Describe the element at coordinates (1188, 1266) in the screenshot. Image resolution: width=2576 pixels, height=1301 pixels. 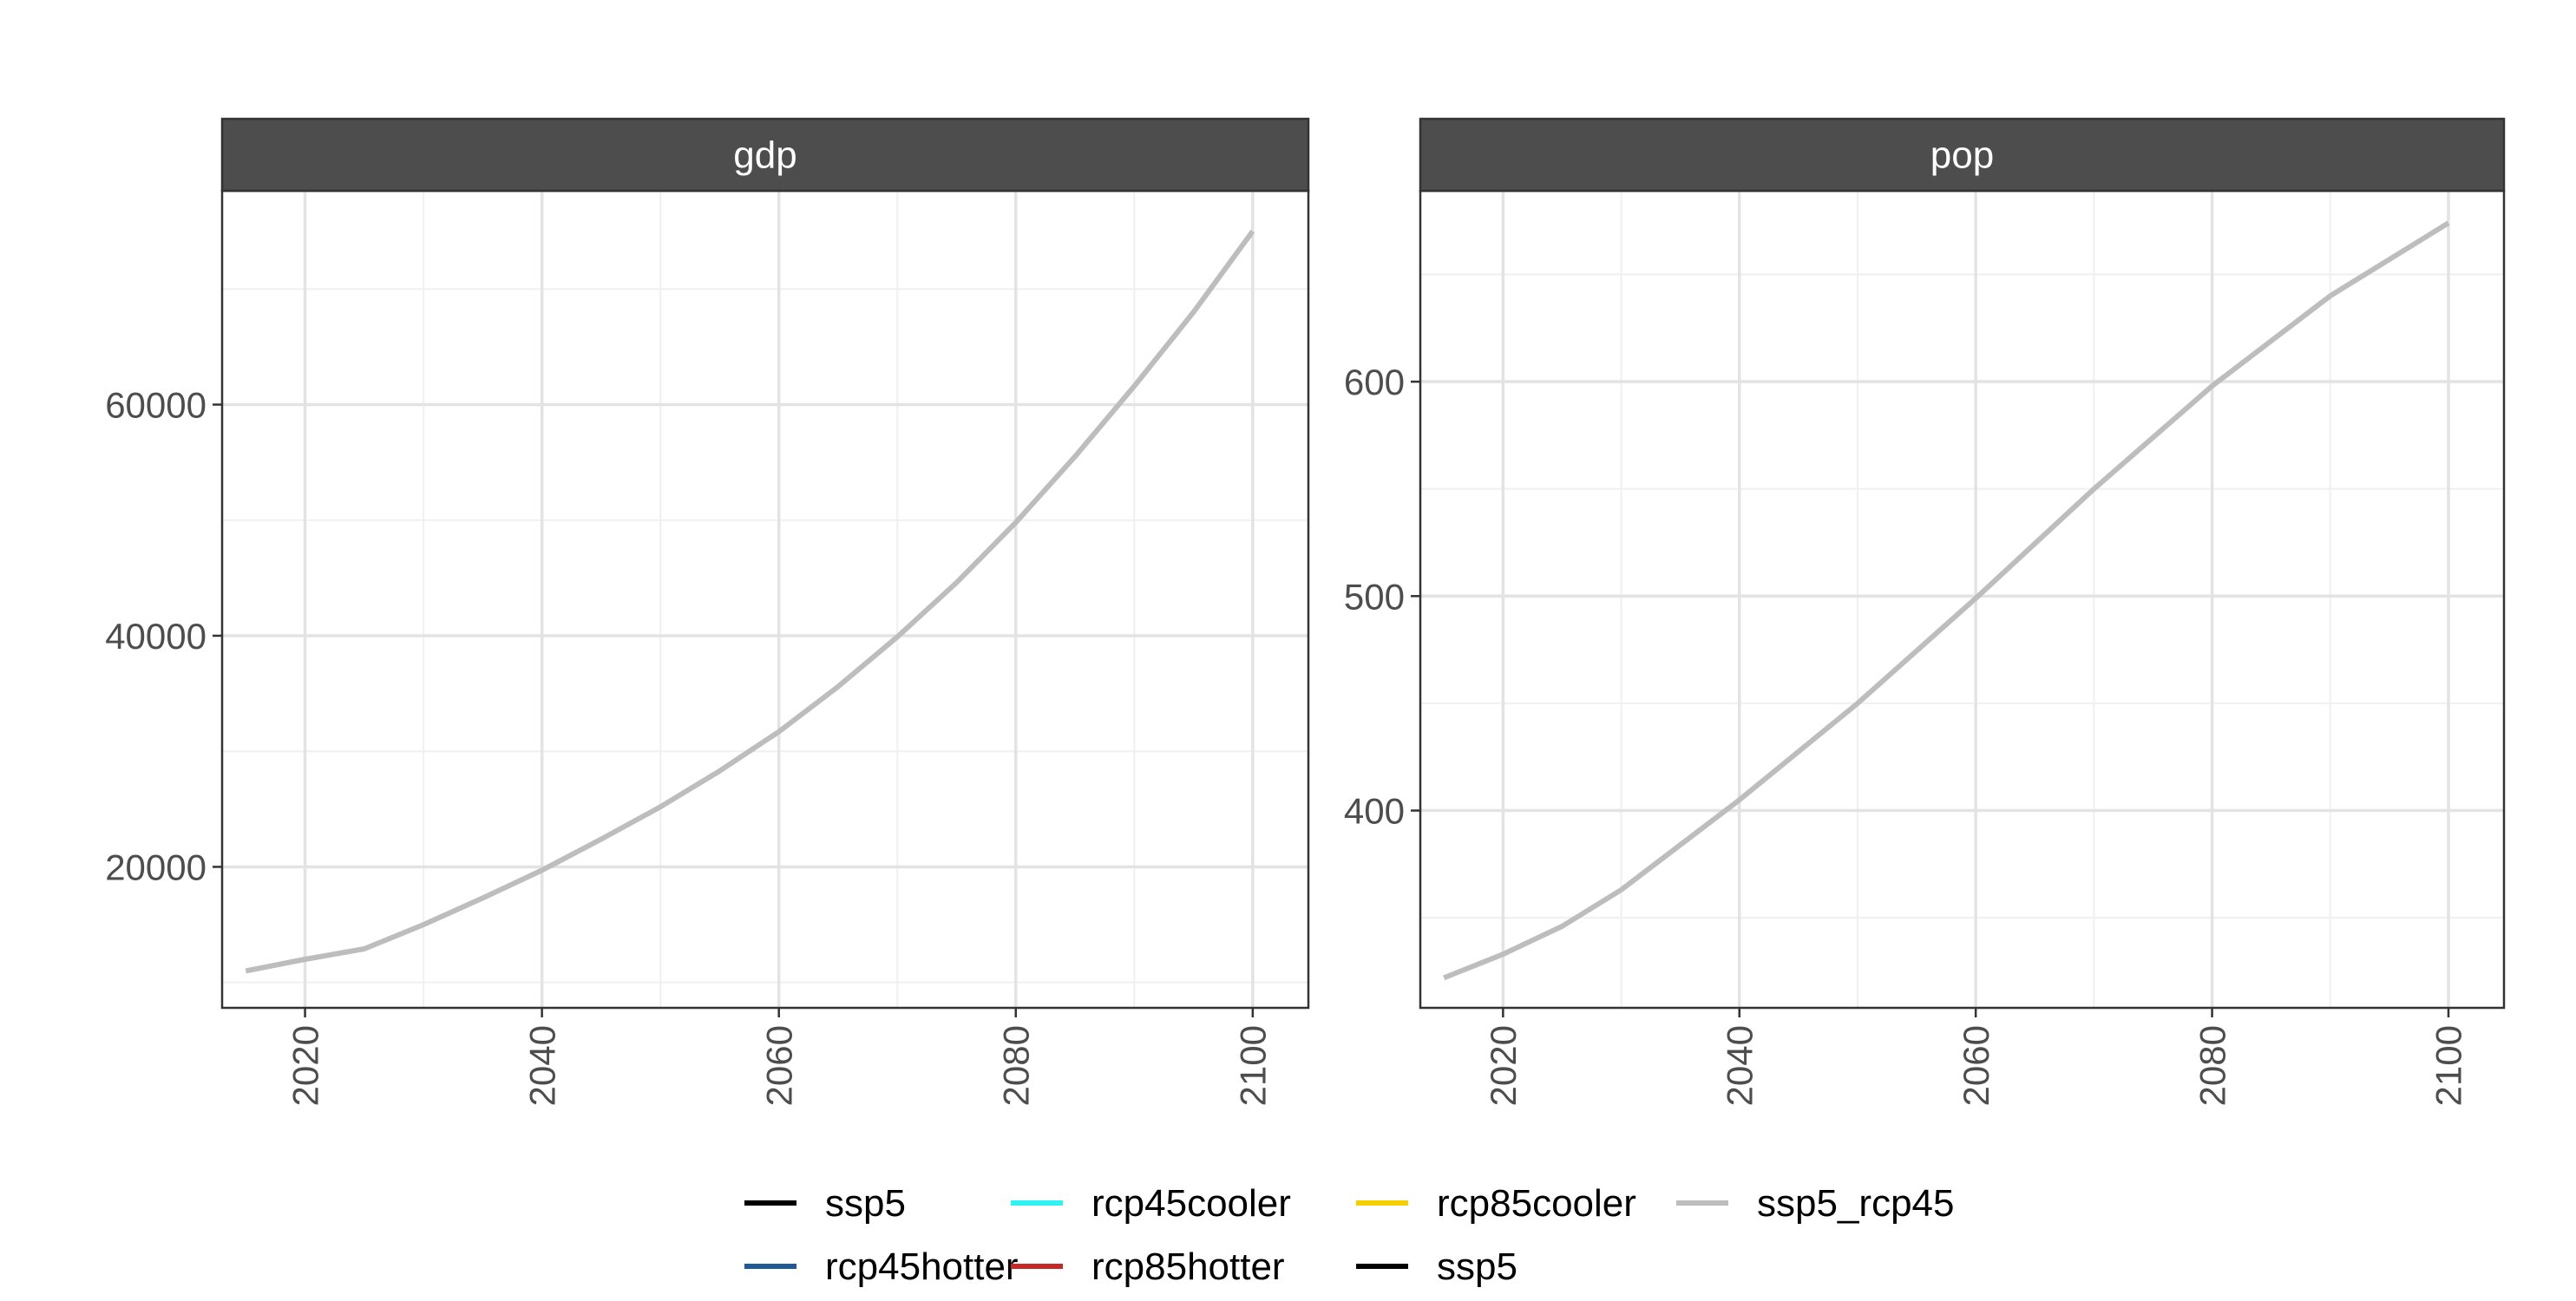
I see `legend-label: rcp85hotter` at that location.